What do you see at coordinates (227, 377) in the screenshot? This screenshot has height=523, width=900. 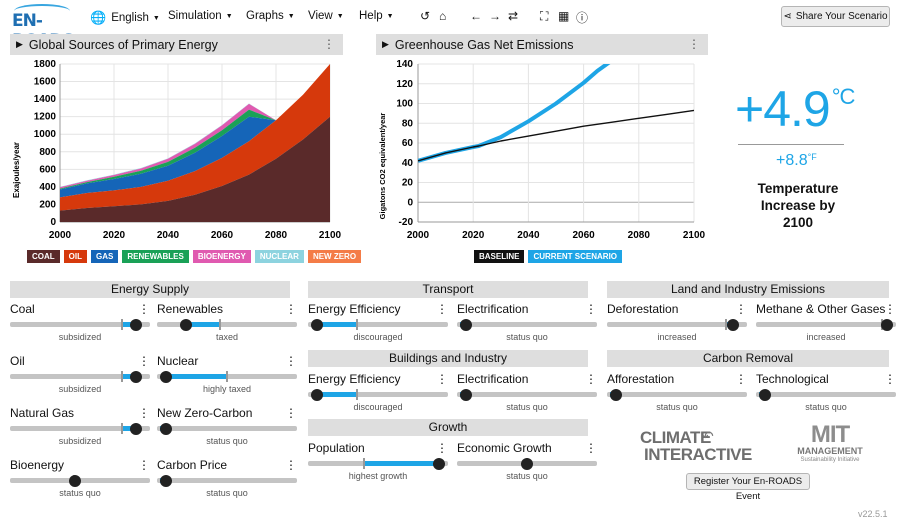 I see `slider-nuclear: Nuclear ⋮ highly taxed` at bounding box center [227, 377].